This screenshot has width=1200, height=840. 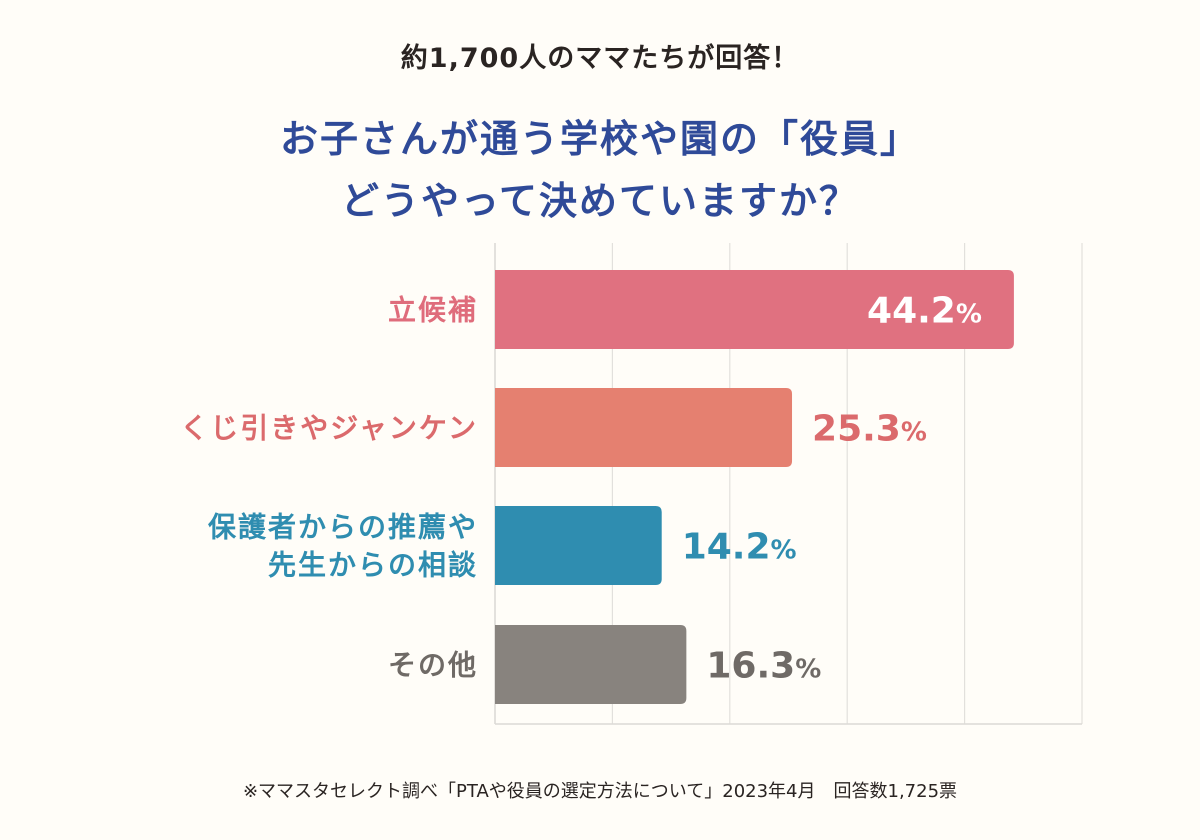 What do you see at coordinates (869, 429) in the screenshot?
I see `data-label: 25.3%` at bounding box center [869, 429].